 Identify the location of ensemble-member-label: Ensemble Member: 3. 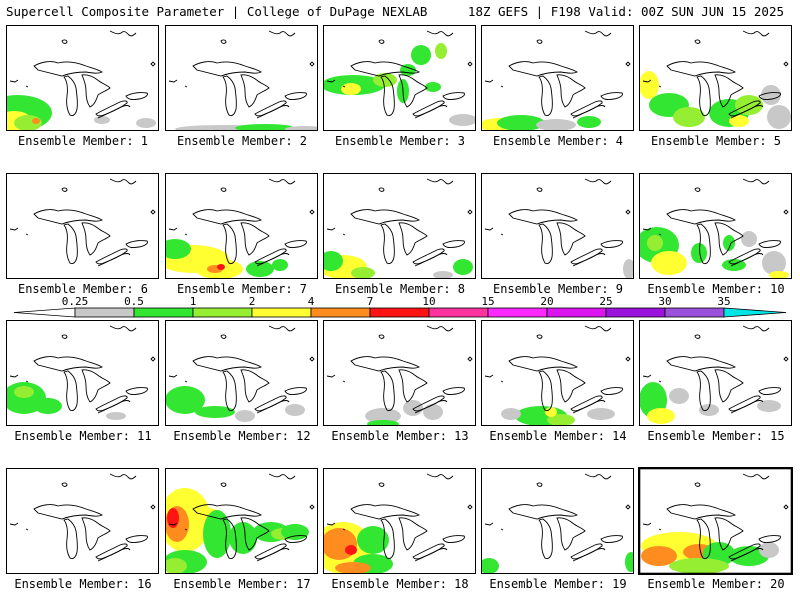
(400, 141).